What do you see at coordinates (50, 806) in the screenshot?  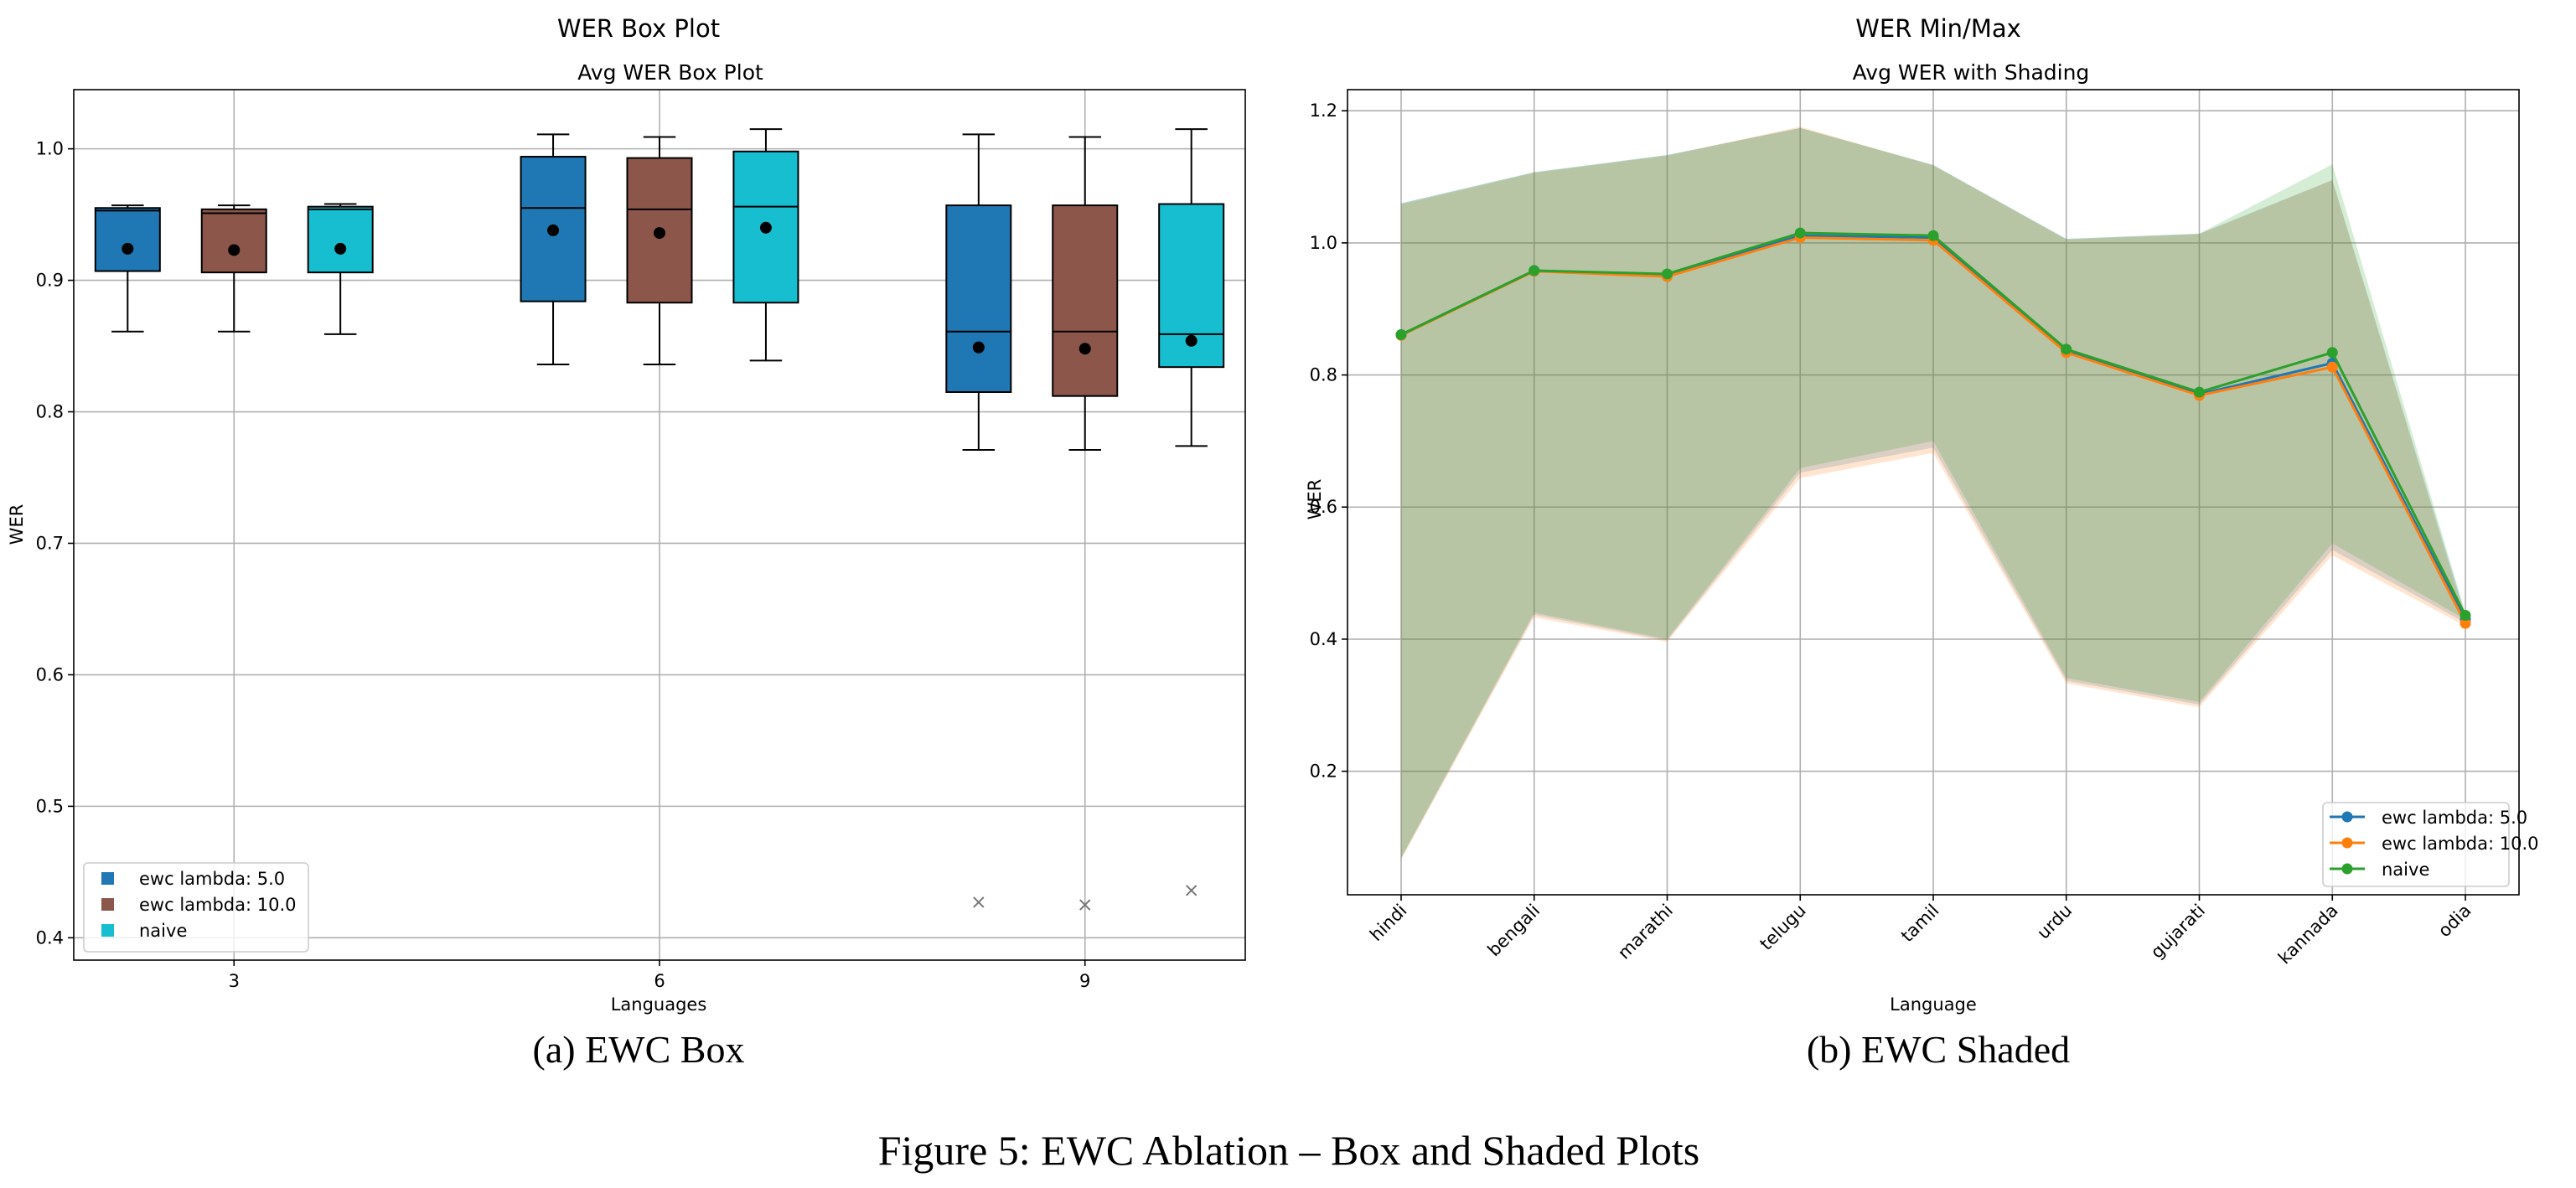 I see `y-tick-label: 0.5` at bounding box center [50, 806].